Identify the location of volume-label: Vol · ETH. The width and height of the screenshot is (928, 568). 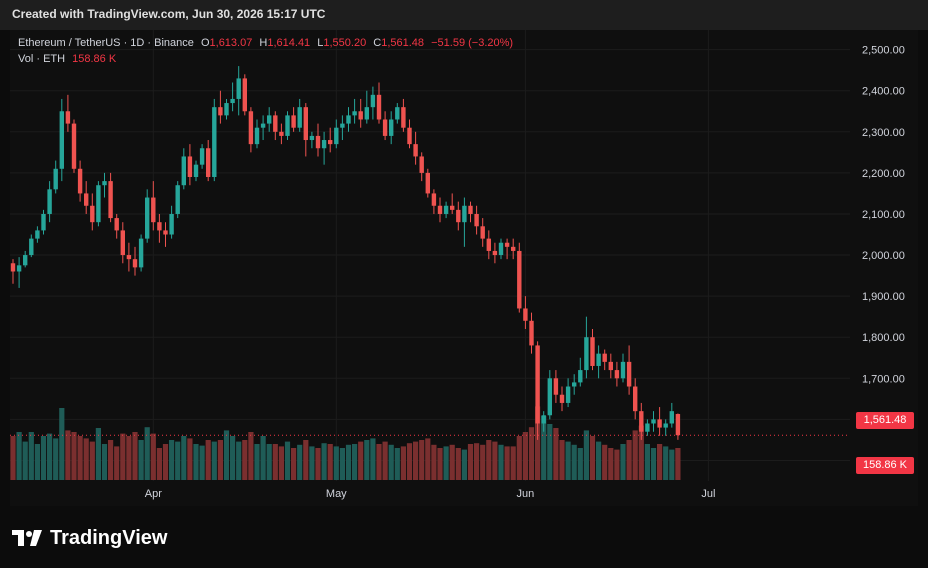
(42, 59).